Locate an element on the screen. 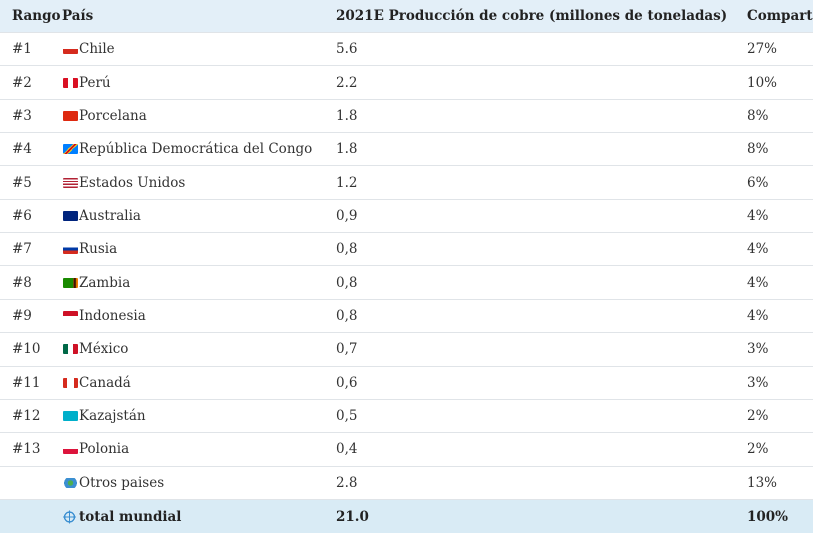 The image size is (813, 533). country-cell: Perú is located at coordinates (95, 82).